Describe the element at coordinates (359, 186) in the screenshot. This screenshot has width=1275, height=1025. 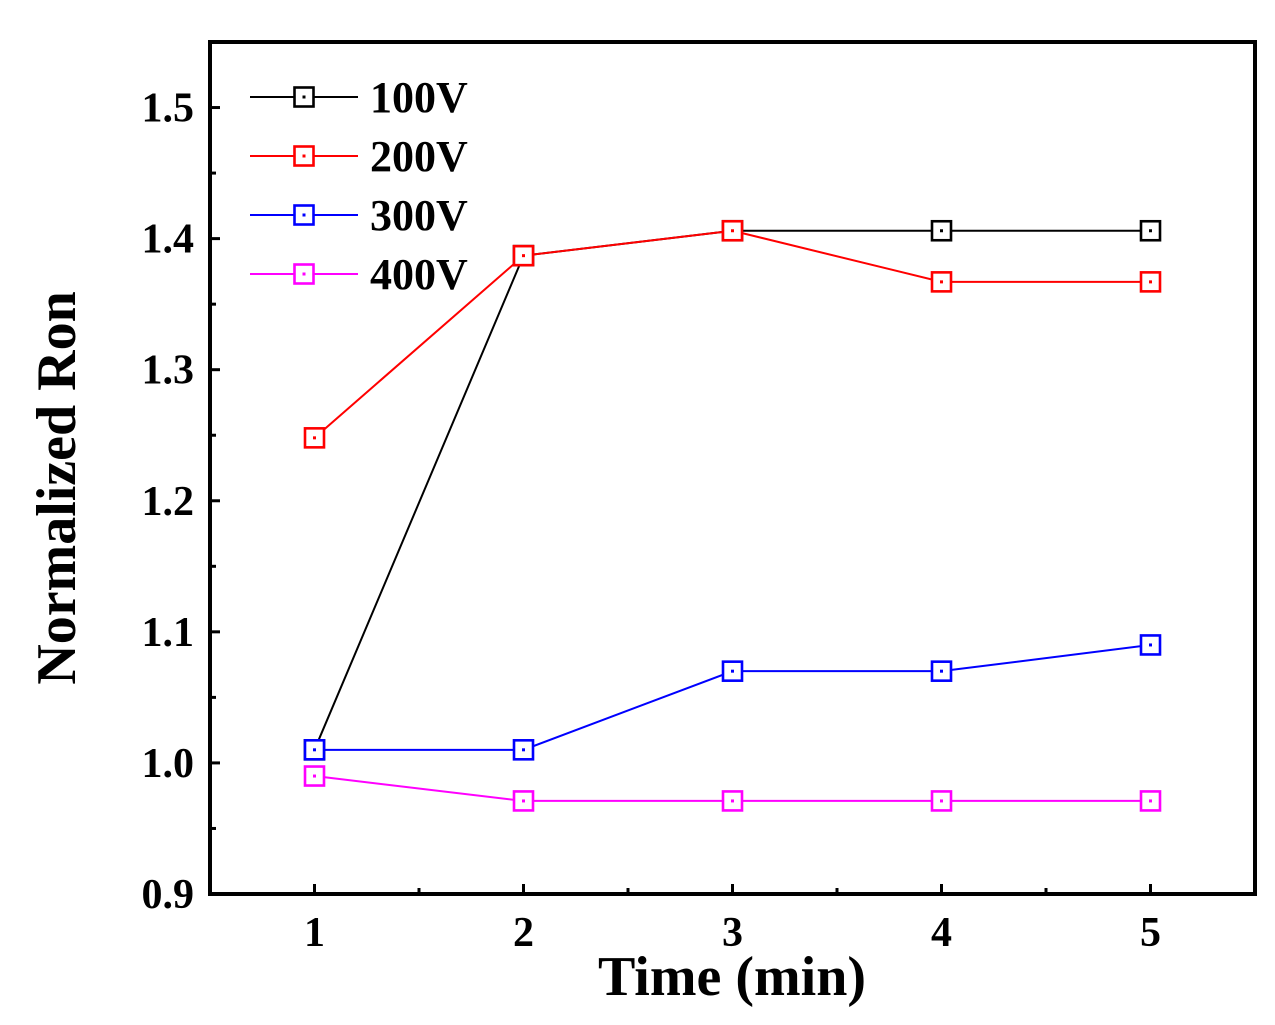
I see `legend: 100V 200V 300V 400V` at that location.